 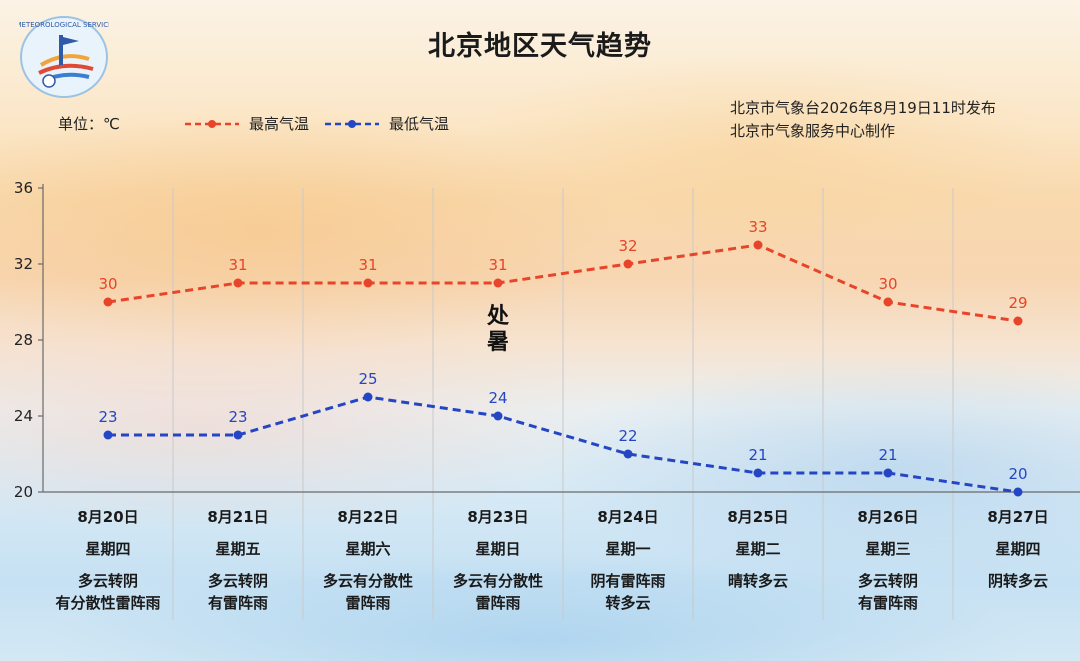 What do you see at coordinates (368, 517) in the screenshot?
I see `day-date: 8月22日` at bounding box center [368, 517].